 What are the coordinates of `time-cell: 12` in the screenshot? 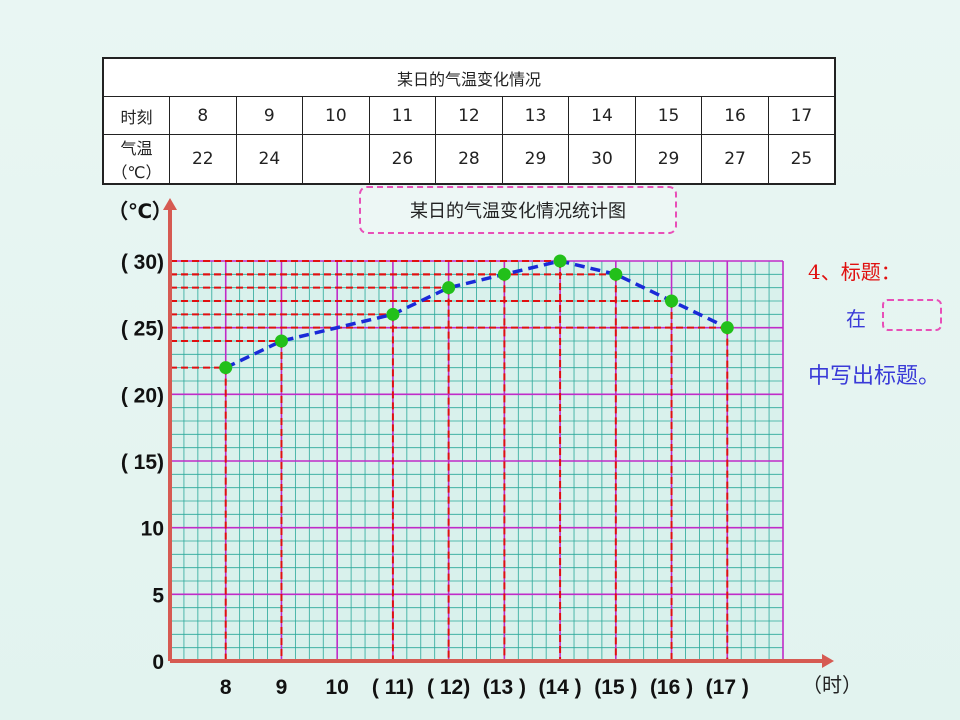 It's located at (469, 115).